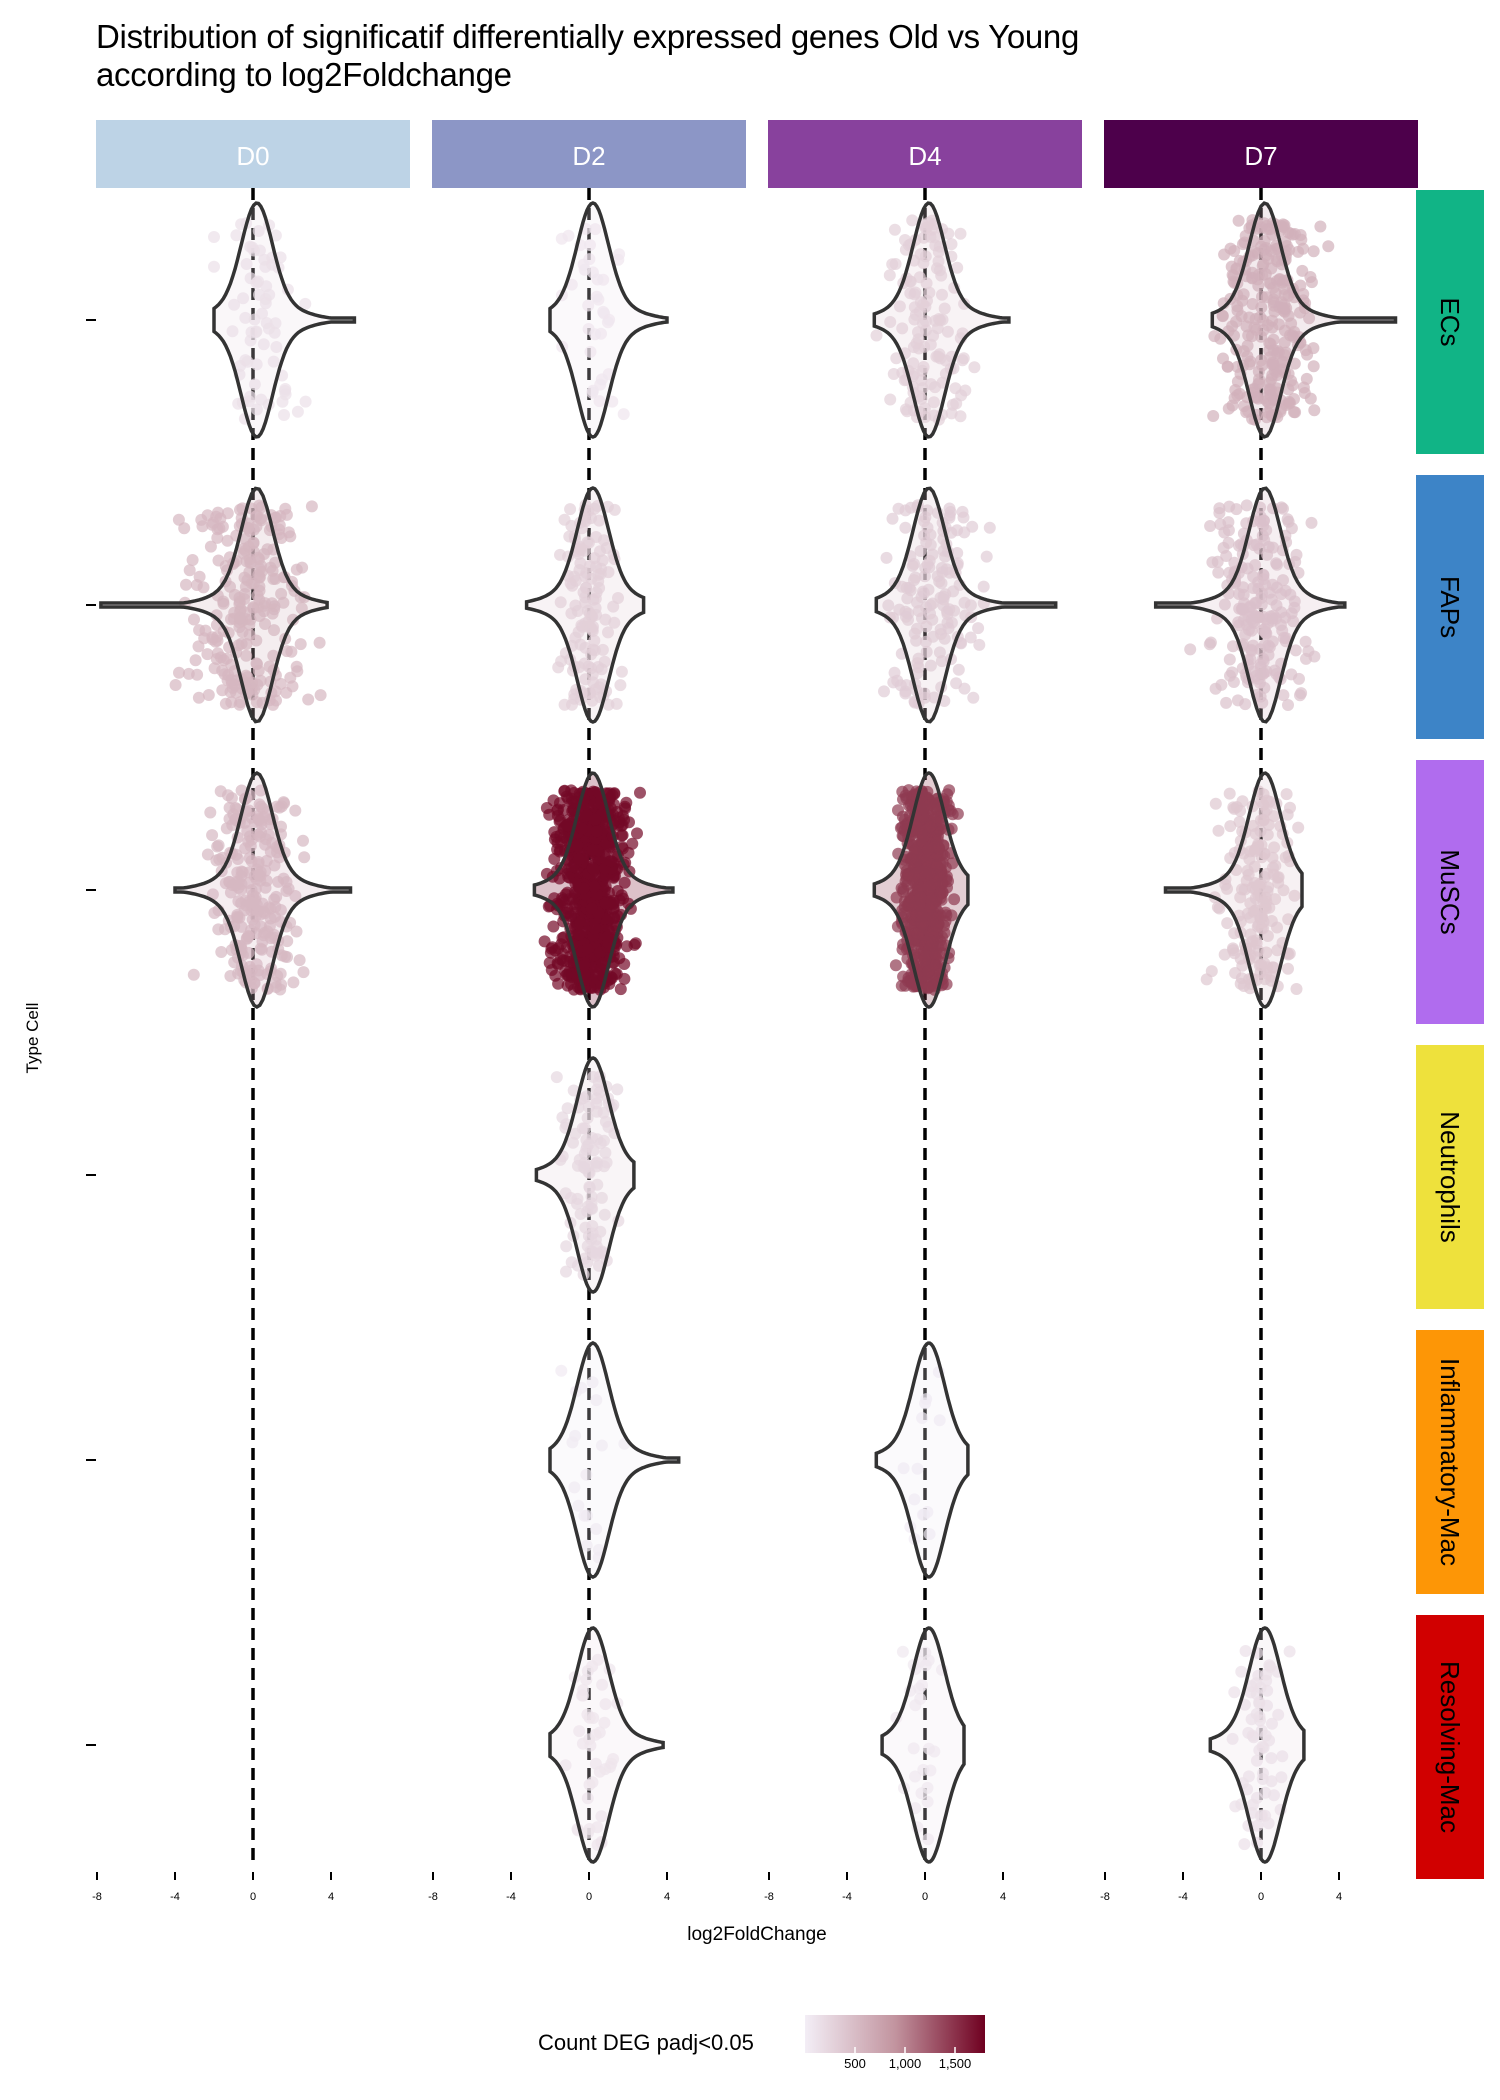 The height and width of the screenshot is (2100, 1500). What do you see at coordinates (253, 1897) in the screenshot?
I see `x-tick-label: 0` at bounding box center [253, 1897].